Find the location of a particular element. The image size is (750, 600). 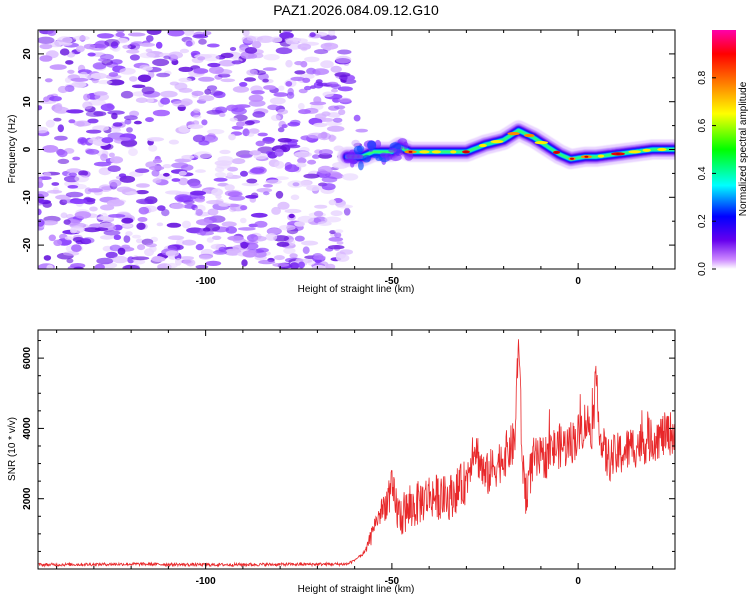

colorbar-ticks: 0.0 0.2 0.4 0.6 0.8 is located at coordinates (706, 173).